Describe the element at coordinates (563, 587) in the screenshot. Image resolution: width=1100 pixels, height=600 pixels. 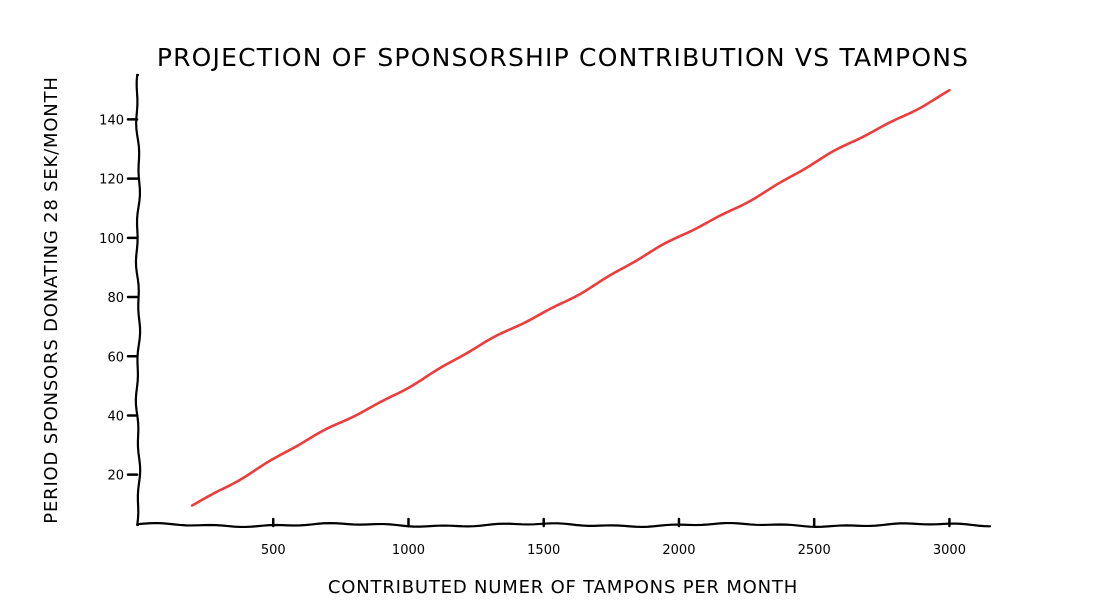
I see `x-axis-label: CONTRIBUTED NUMER OF TAMPONS PER MONTH` at that location.